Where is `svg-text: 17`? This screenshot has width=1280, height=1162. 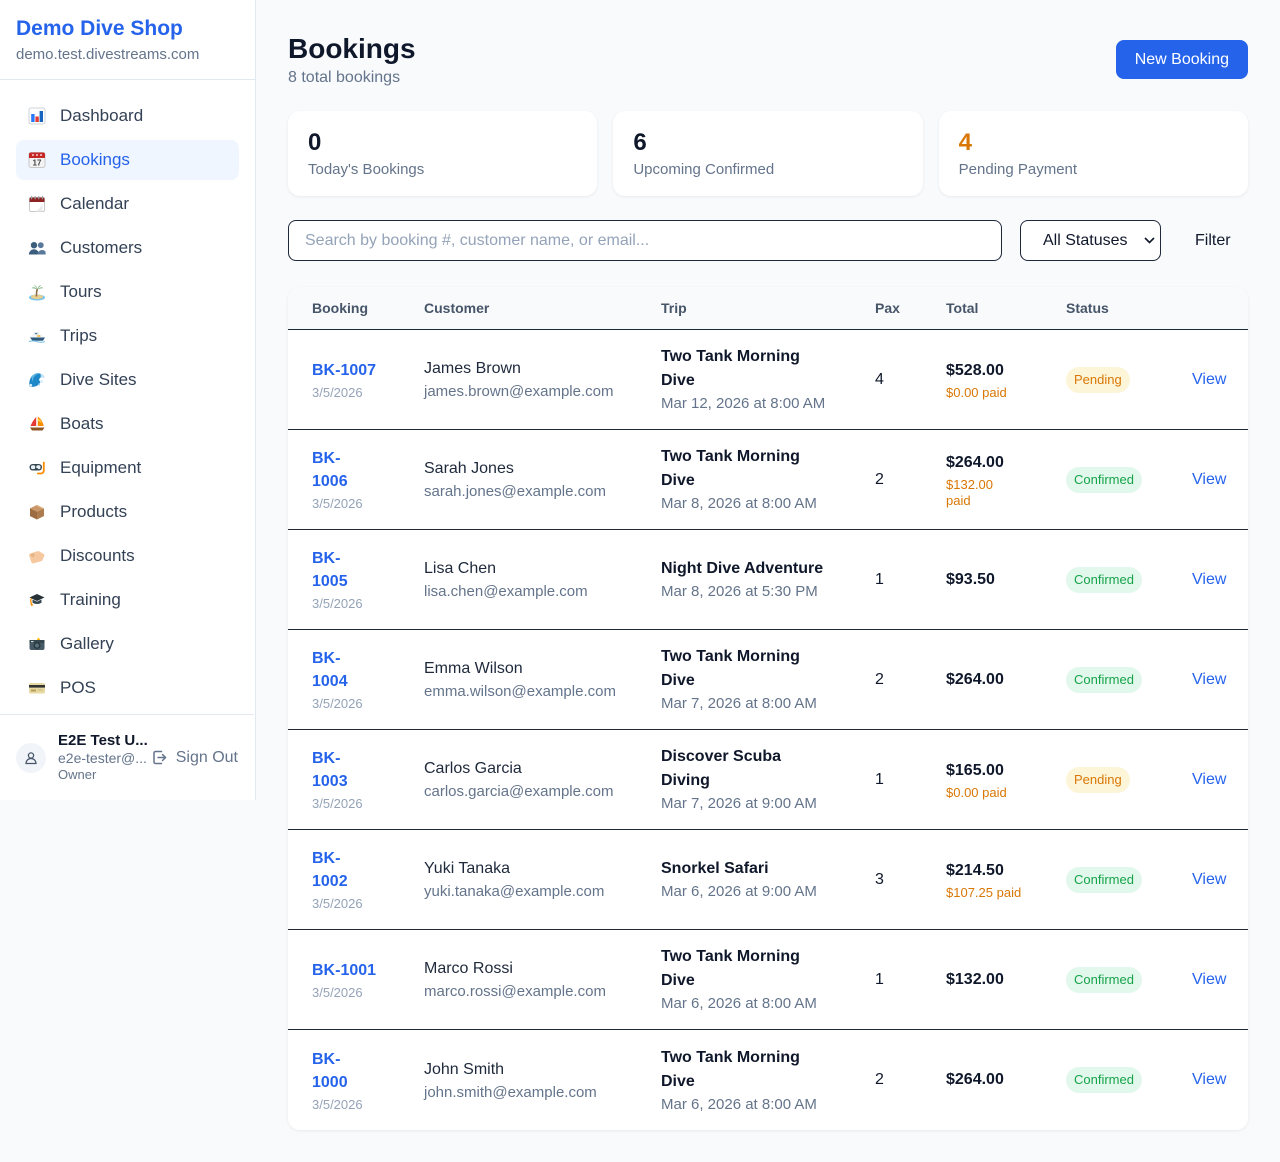
svg-text: 17 is located at coordinates (37, 163).